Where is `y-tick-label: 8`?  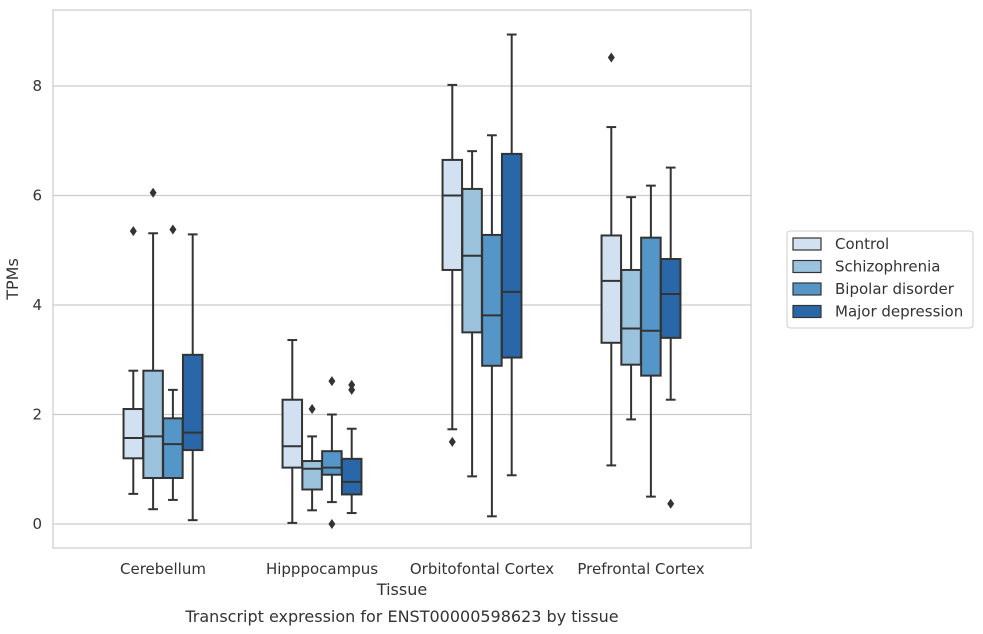 y-tick-label: 8 is located at coordinates (37, 86).